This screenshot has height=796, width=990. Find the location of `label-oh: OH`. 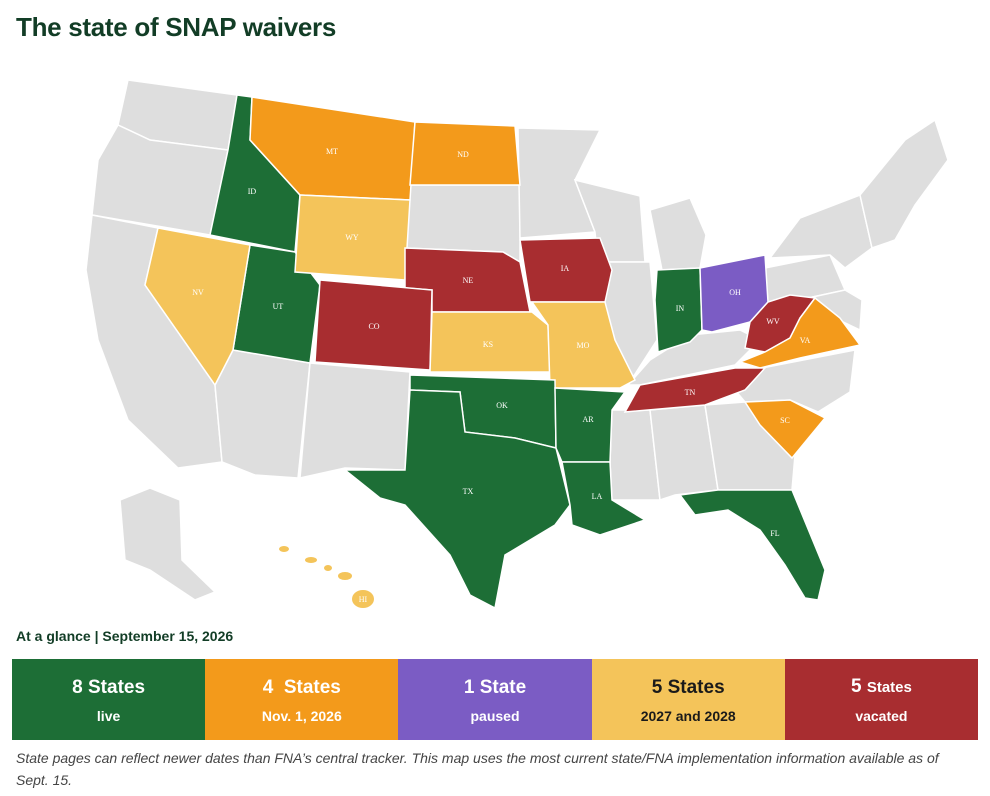

label-oh: OH is located at coordinates (735, 292).